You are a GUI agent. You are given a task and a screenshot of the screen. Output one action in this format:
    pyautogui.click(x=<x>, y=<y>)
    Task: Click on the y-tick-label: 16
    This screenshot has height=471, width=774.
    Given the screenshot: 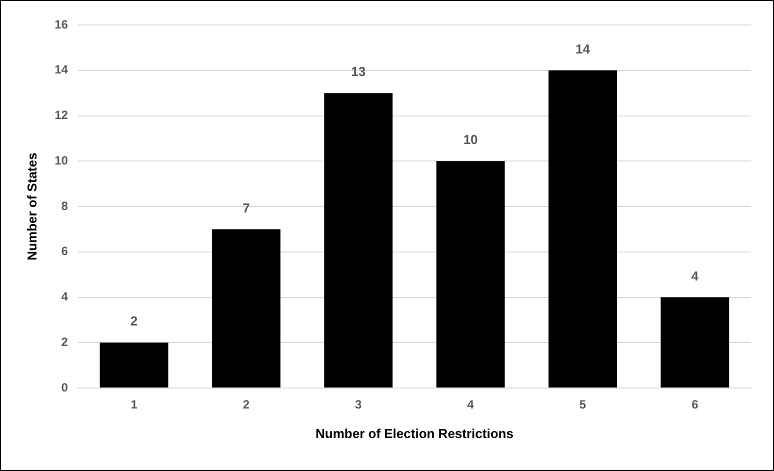 What is the action you would take?
    pyautogui.click(x=61, y=24)
    